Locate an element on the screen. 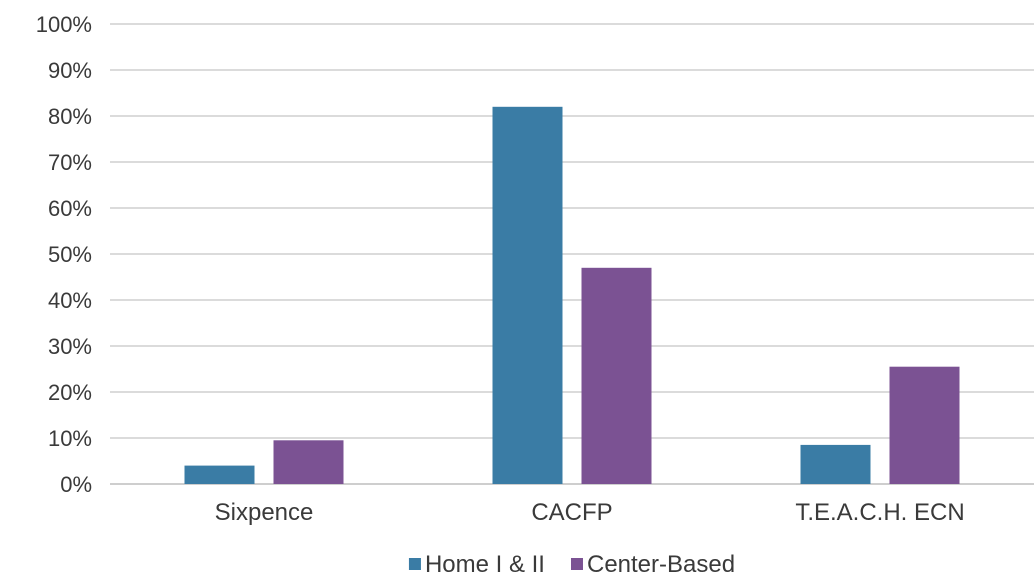  bar-home-i-ii-cacfp is located at coordinates (527, 295).